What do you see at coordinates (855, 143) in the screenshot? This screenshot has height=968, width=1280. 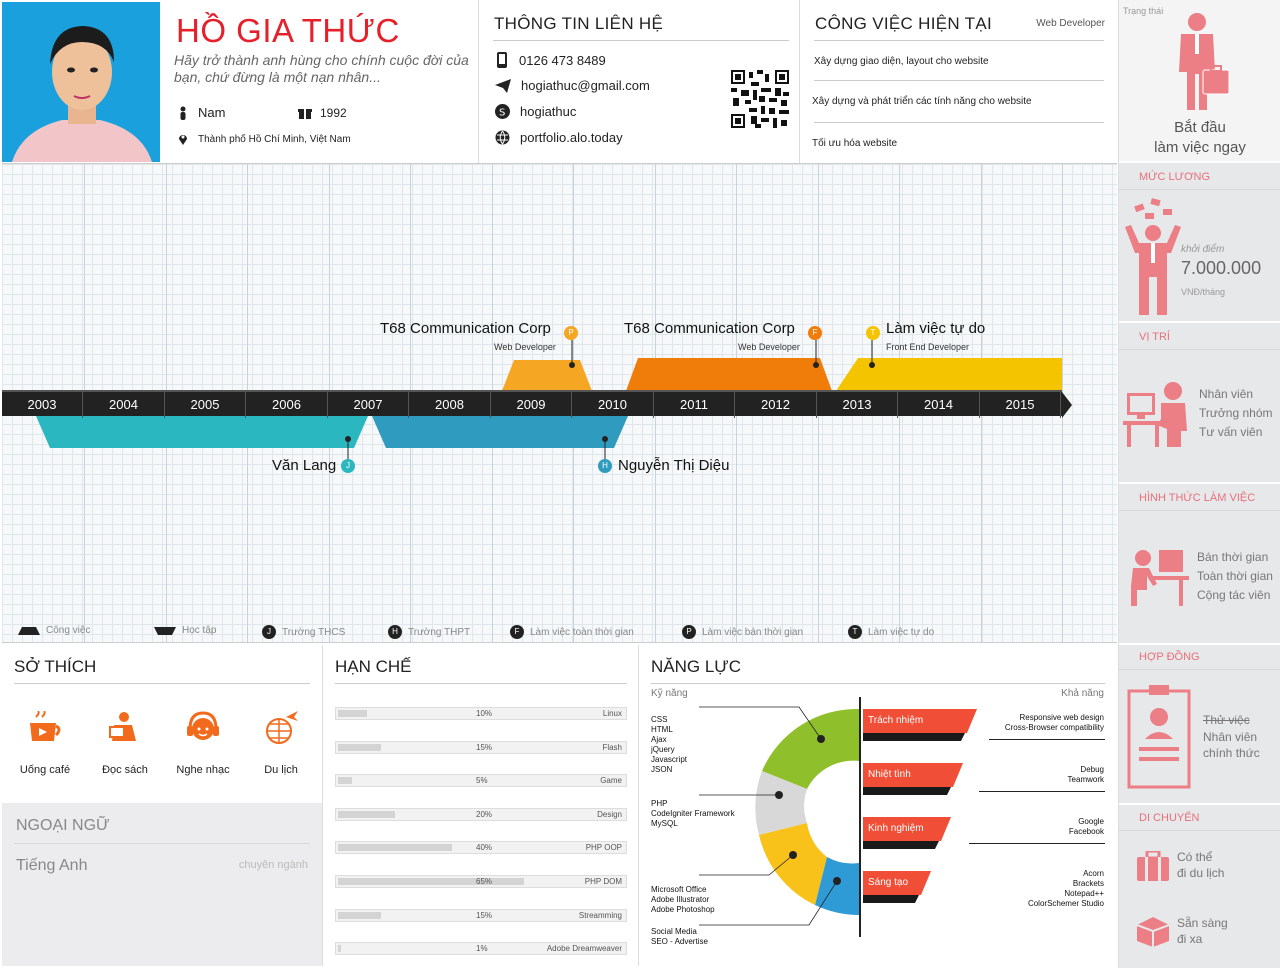 I see `job-task: Tối ưu hóa website` at bounding box center [855, 143].